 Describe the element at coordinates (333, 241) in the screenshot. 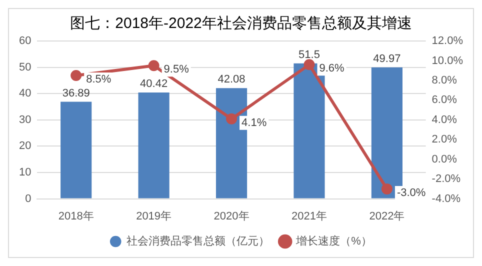

I see `legend-label: 增长速度（%）` at that location.